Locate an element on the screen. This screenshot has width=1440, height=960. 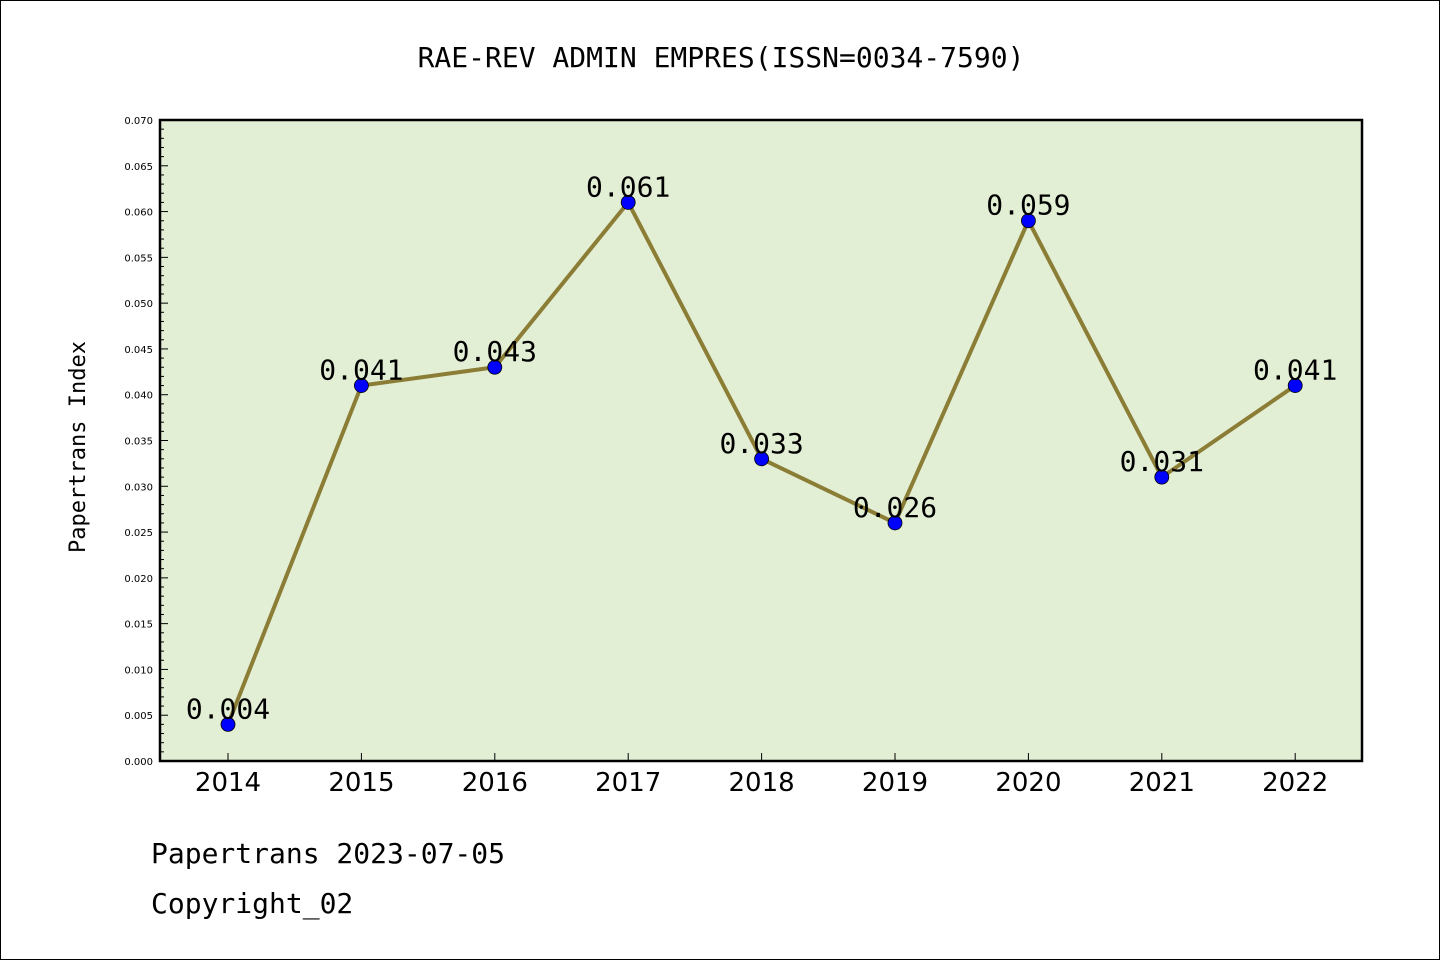
x-tick-label: 2022 is located at coordinates (1295, 783).